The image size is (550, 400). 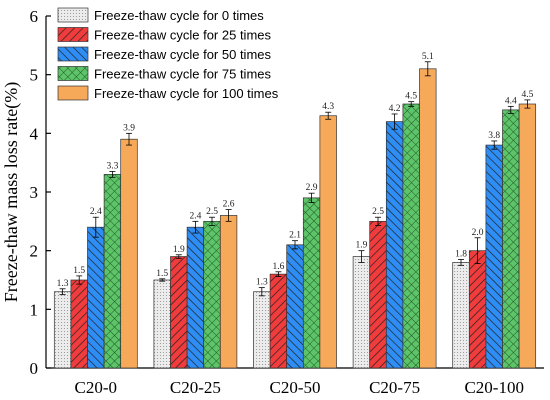 I want to click on y-tick-label: 5, so click(x=34, y=75).